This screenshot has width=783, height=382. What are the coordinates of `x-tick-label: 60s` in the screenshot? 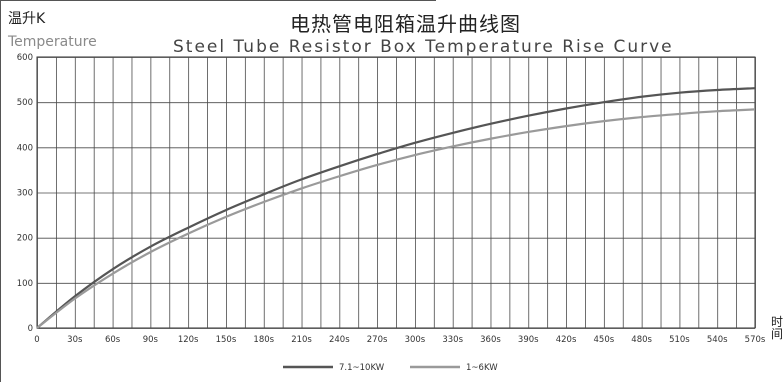 It's located at (113, 340).